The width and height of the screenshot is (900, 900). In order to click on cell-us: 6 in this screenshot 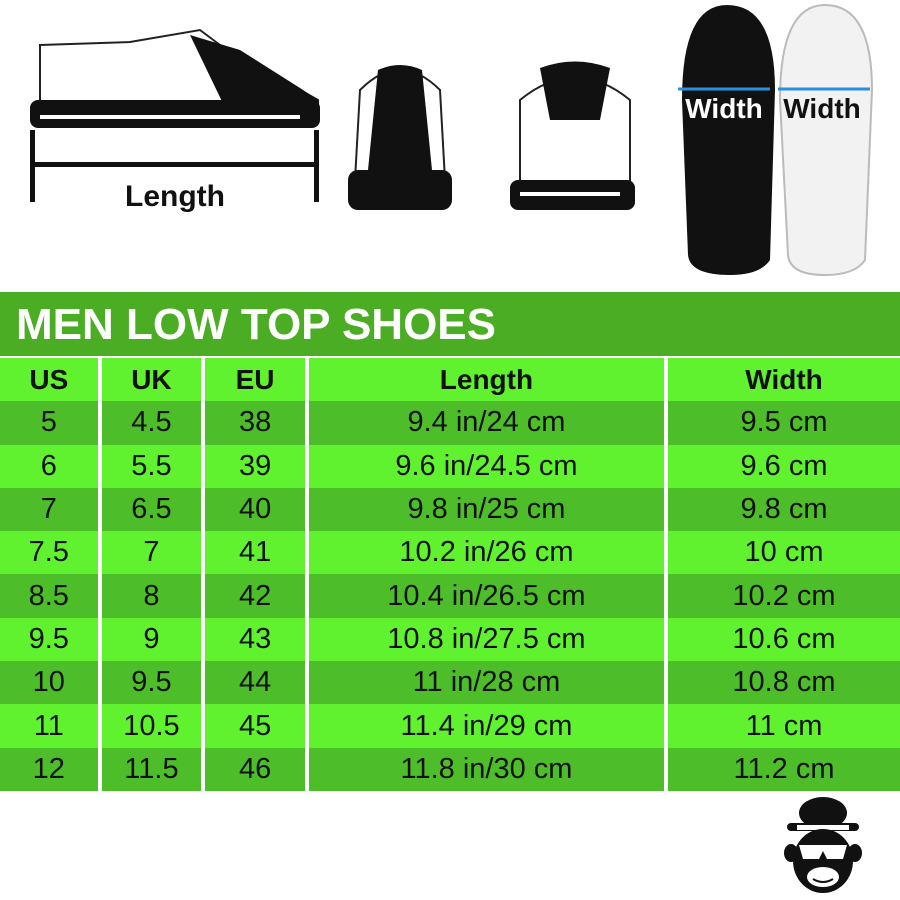, I will do `click(49, 466)`.